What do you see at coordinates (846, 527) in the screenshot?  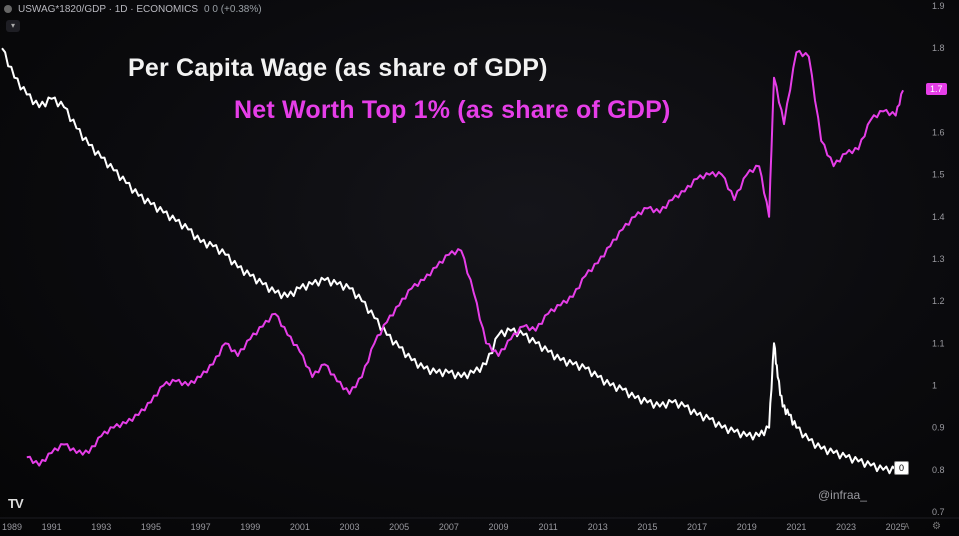 I see `x-tick-label: 2023` at bounding box center [846, 527].